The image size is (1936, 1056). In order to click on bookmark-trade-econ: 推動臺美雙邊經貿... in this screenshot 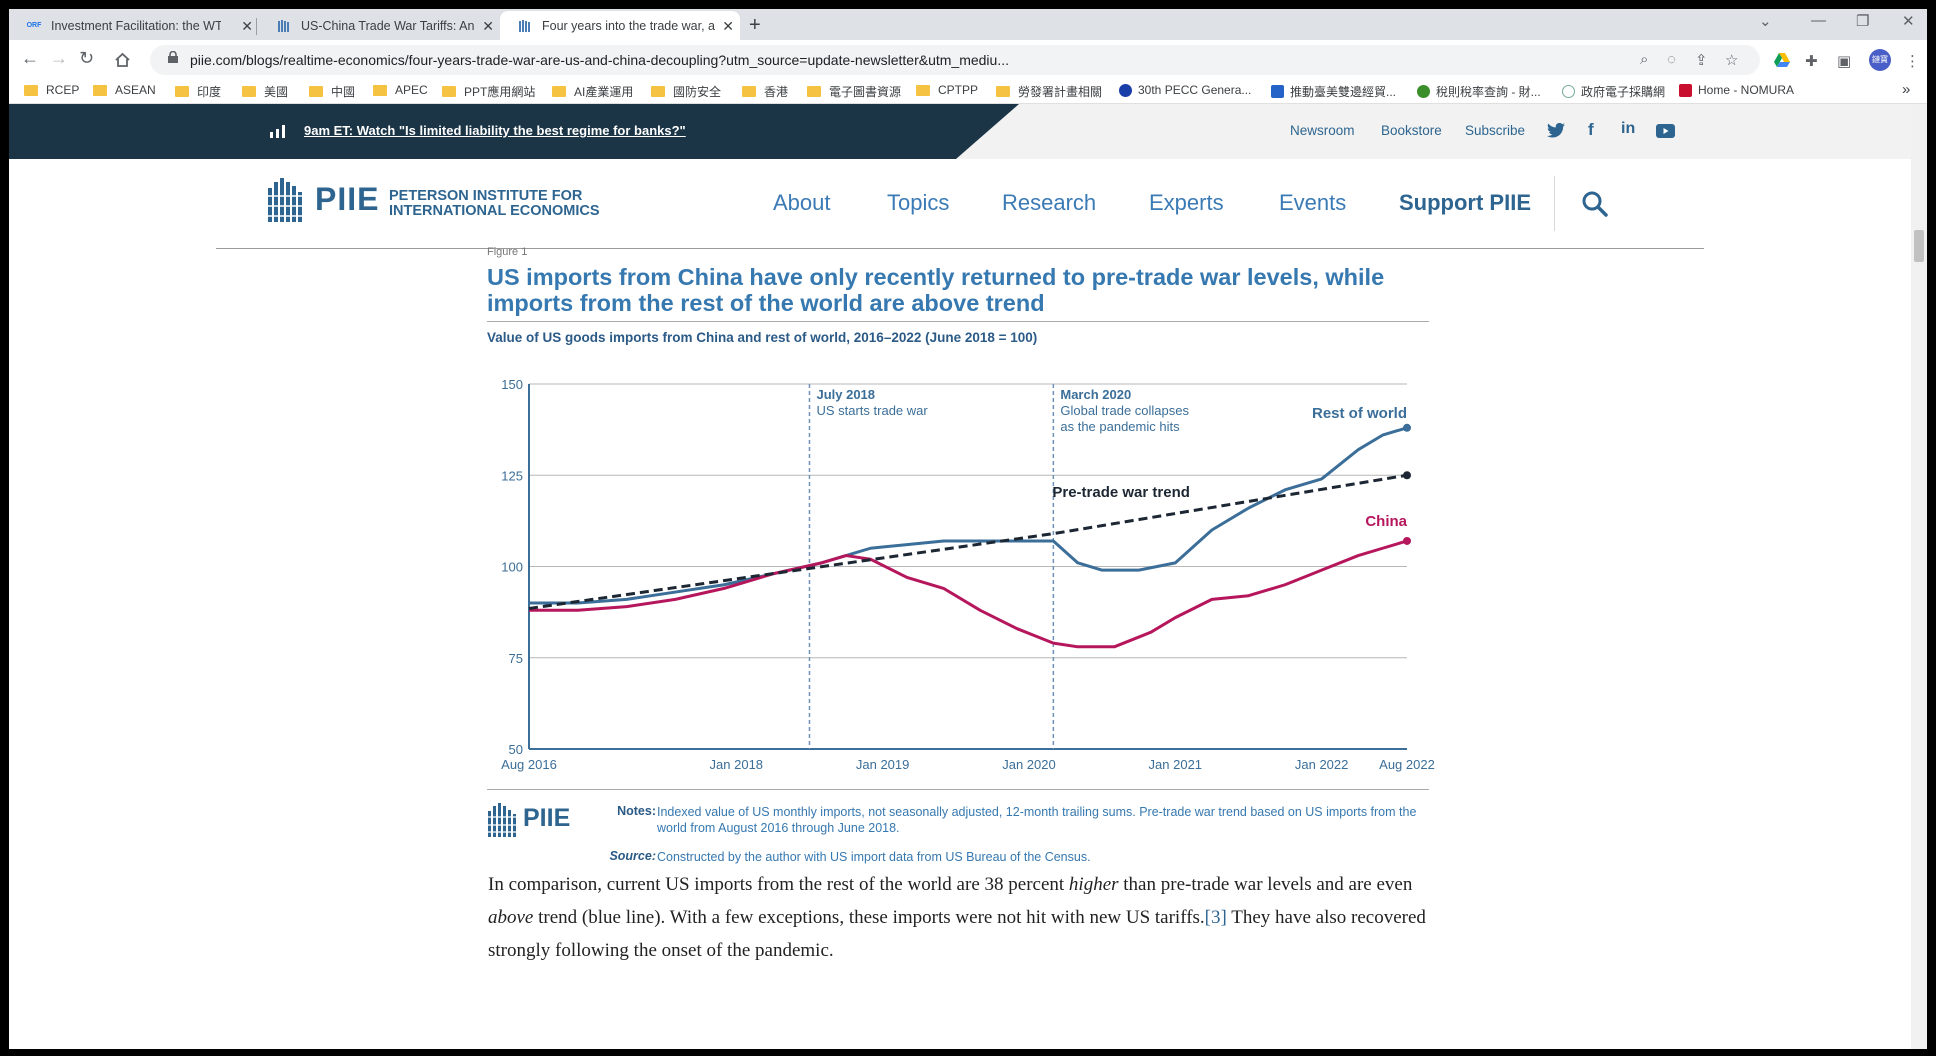, I will do `click(1333, 91)`.